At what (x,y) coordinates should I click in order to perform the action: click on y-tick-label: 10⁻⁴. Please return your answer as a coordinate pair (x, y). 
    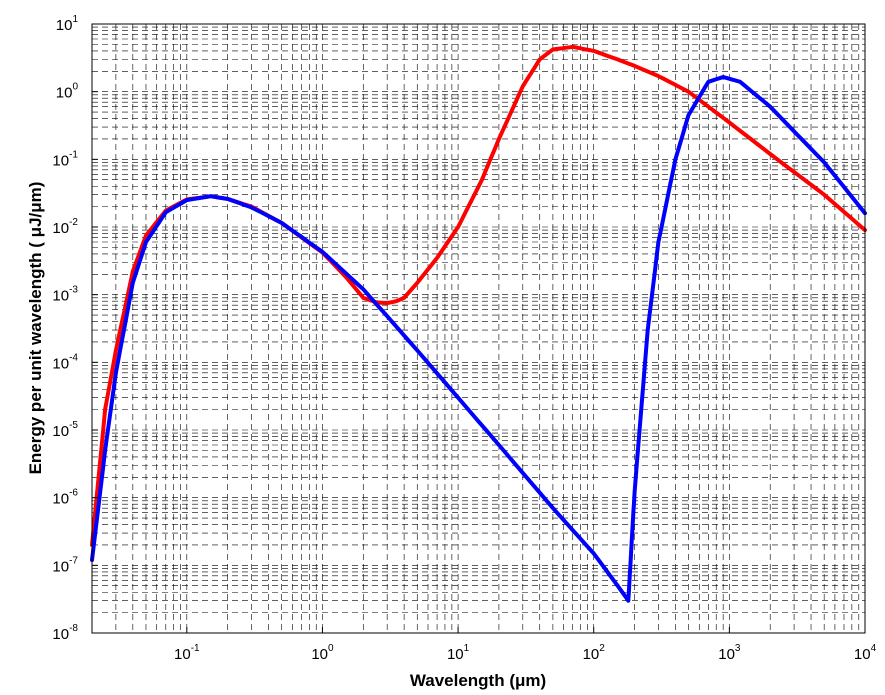
    Looking at the image, I should click on (65, 362).